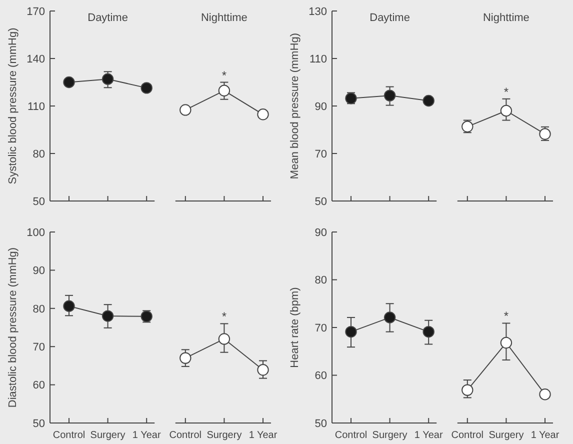 This screenshot has height=444, width=573. What do you see at coordinates (295, 106) in the screenshot?
I see `y-axis-title: Mean blood pressure (mmHg)` at bounding box center [295, 106].